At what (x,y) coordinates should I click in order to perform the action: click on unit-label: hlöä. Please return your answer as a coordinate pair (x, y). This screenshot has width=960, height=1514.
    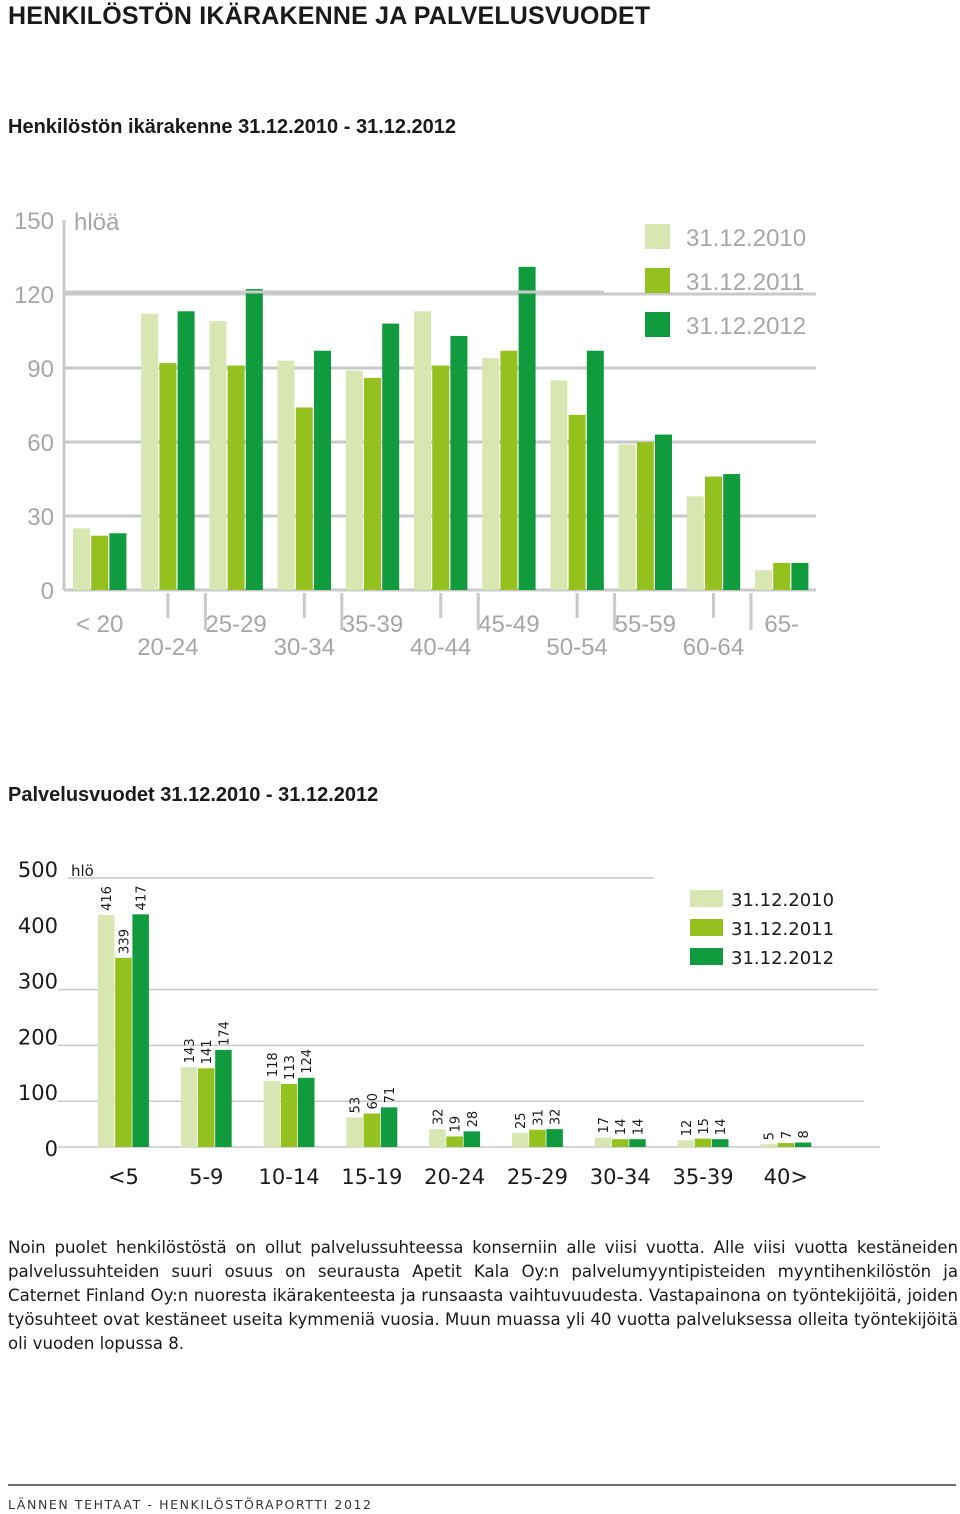
    Looking at the image, I should click on (97, 222).